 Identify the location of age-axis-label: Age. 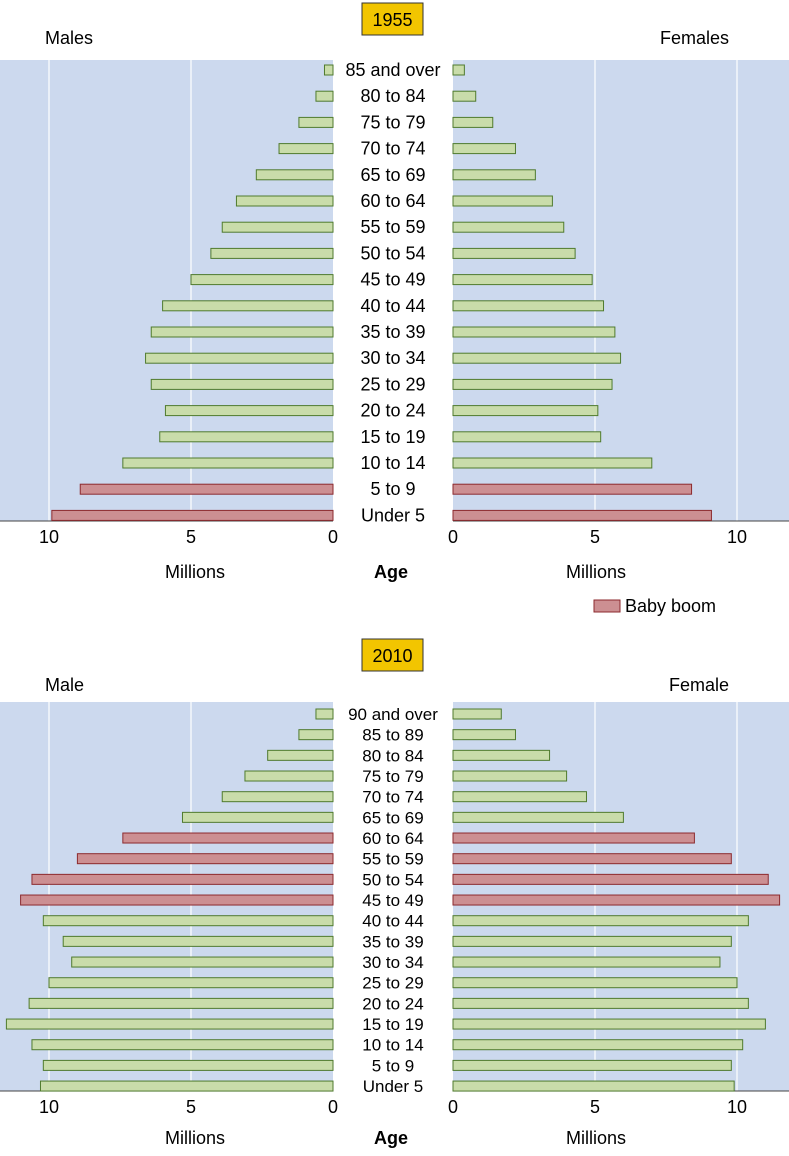
(391, 572).